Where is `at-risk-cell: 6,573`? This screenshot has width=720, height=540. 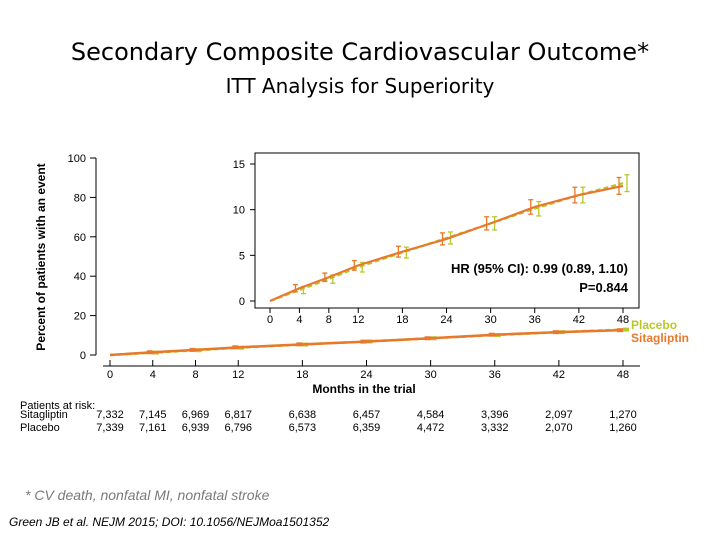
at-risk-cell: 6,573 is located at coordinates (302, 428).